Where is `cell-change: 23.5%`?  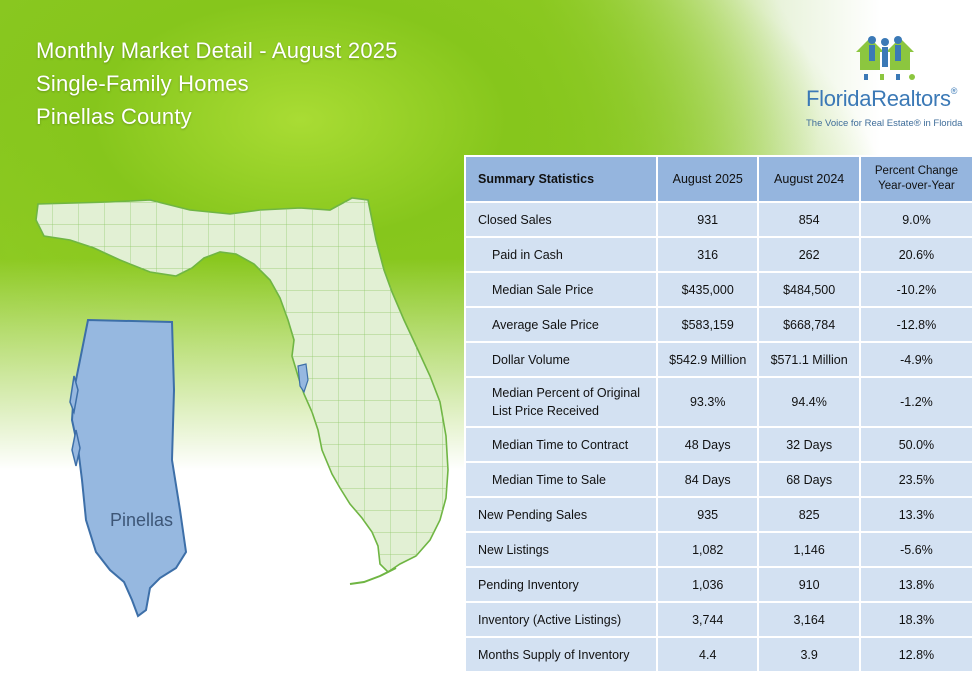 cell-change: 23.5% is located at coordinates (916, 479).